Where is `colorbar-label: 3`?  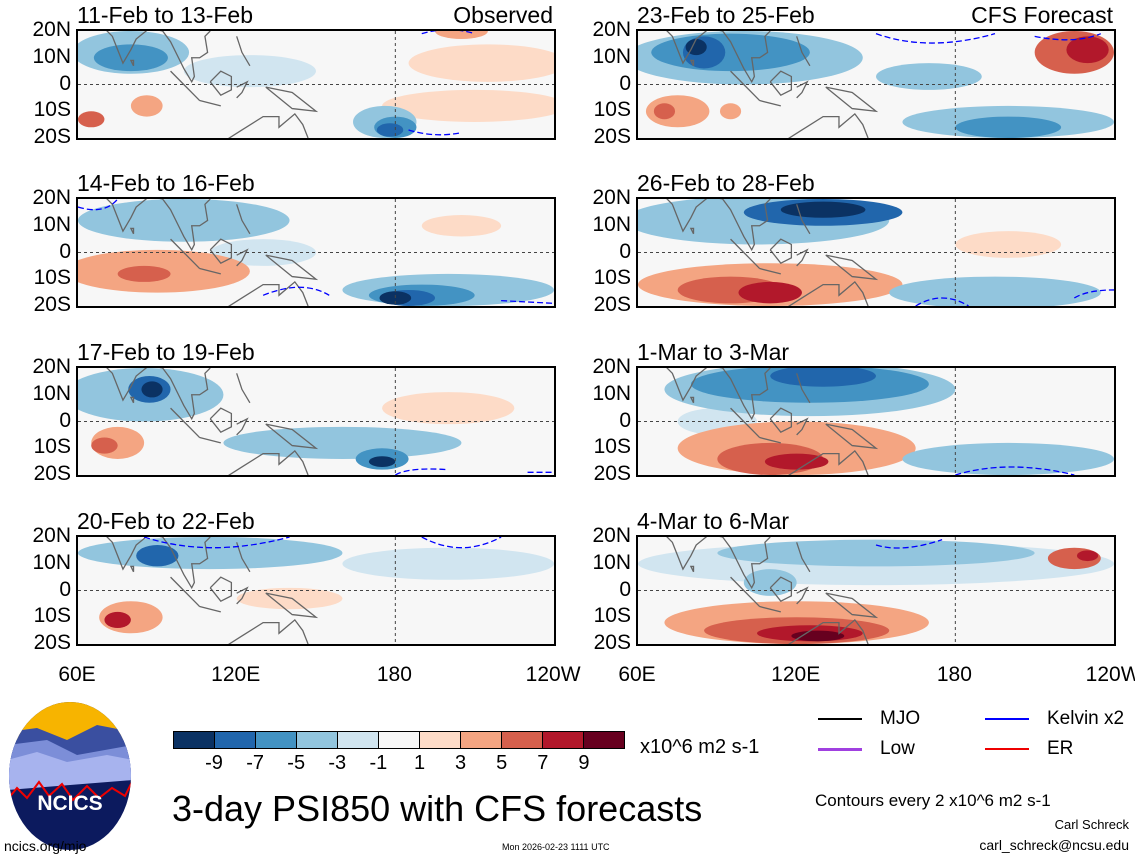 colorbar-label: 3 is located at coordinates (461, 763).